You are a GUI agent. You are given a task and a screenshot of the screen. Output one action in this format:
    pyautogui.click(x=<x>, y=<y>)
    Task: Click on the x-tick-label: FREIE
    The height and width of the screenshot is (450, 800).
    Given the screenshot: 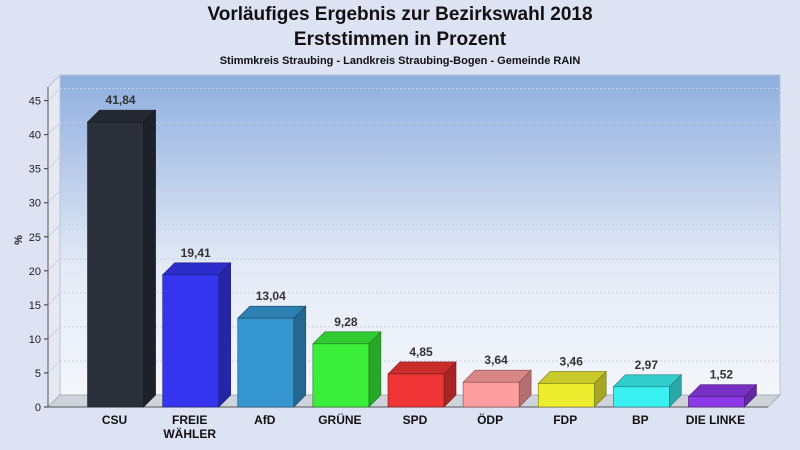 What is the action you would take?
    pyautogui.click(x=189, y=420)
    